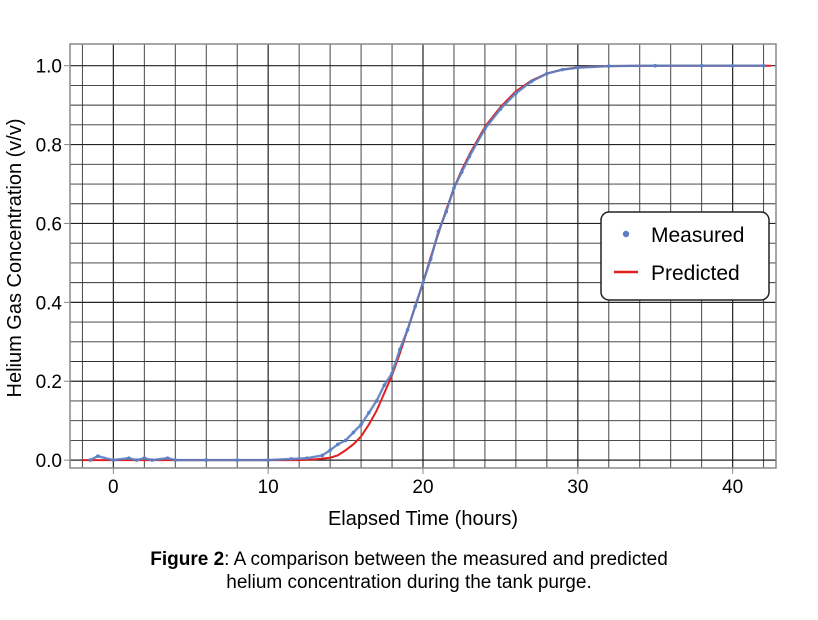 This screenshot has width=818, height=620. What do you see at coordinates (268, 487) in the screenshot?
I see `x-tick-label: 10` at bounding box center [268, 487].